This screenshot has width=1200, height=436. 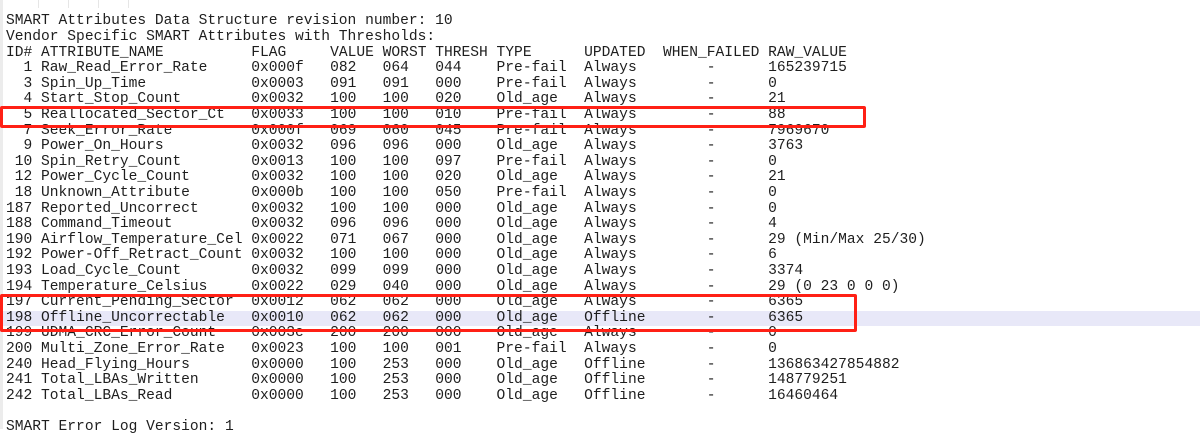 What do you see at coordinates (772, 224) in the screenshot?
I see `raw-value-cell: 4` at bounding box center [772, 224].